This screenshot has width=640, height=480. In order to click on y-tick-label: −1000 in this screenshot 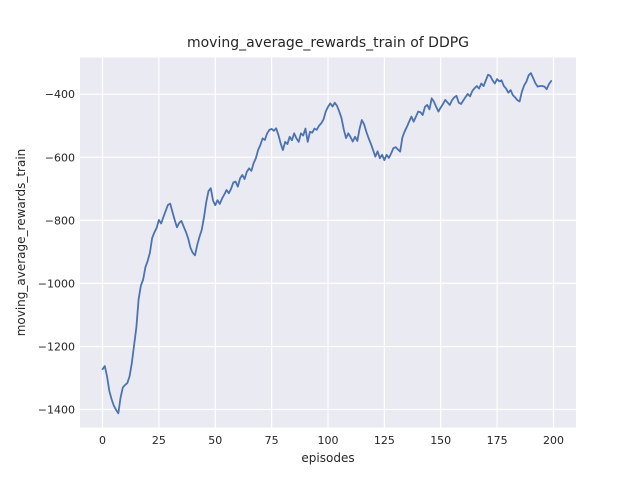, I will do `click(56, 283)`.